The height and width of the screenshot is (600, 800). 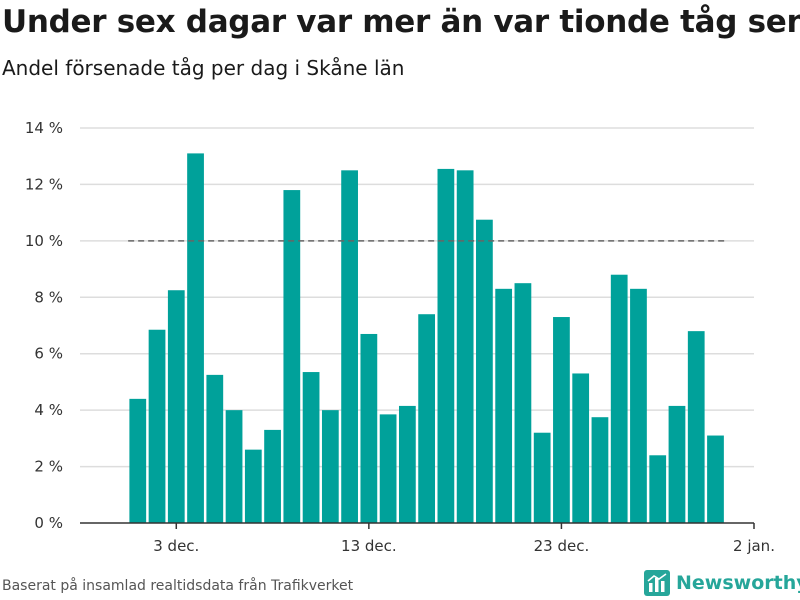 What do you see at coordinates (44, 128) in the screenshot?
I see `y-tick-label: 14 %` at bounding box center [44, 128].